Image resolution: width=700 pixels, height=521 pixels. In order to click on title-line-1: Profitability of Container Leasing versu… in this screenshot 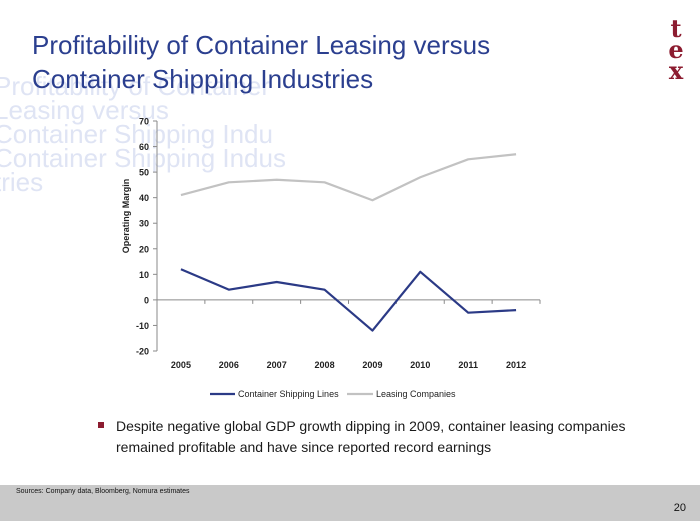, I will do `click(261, 45)`.